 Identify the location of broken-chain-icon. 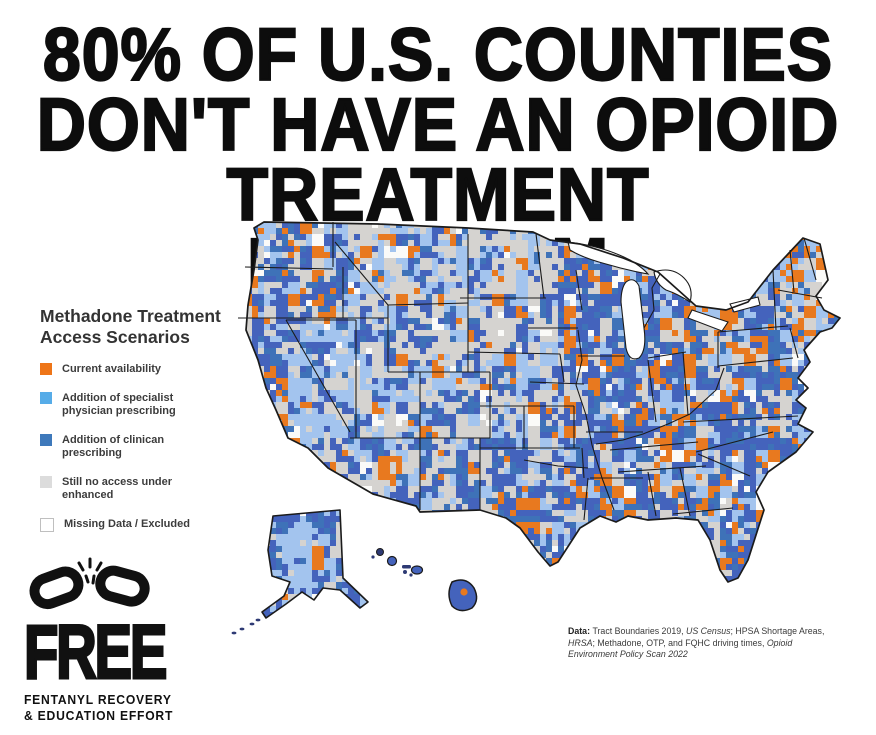
(89, 583).